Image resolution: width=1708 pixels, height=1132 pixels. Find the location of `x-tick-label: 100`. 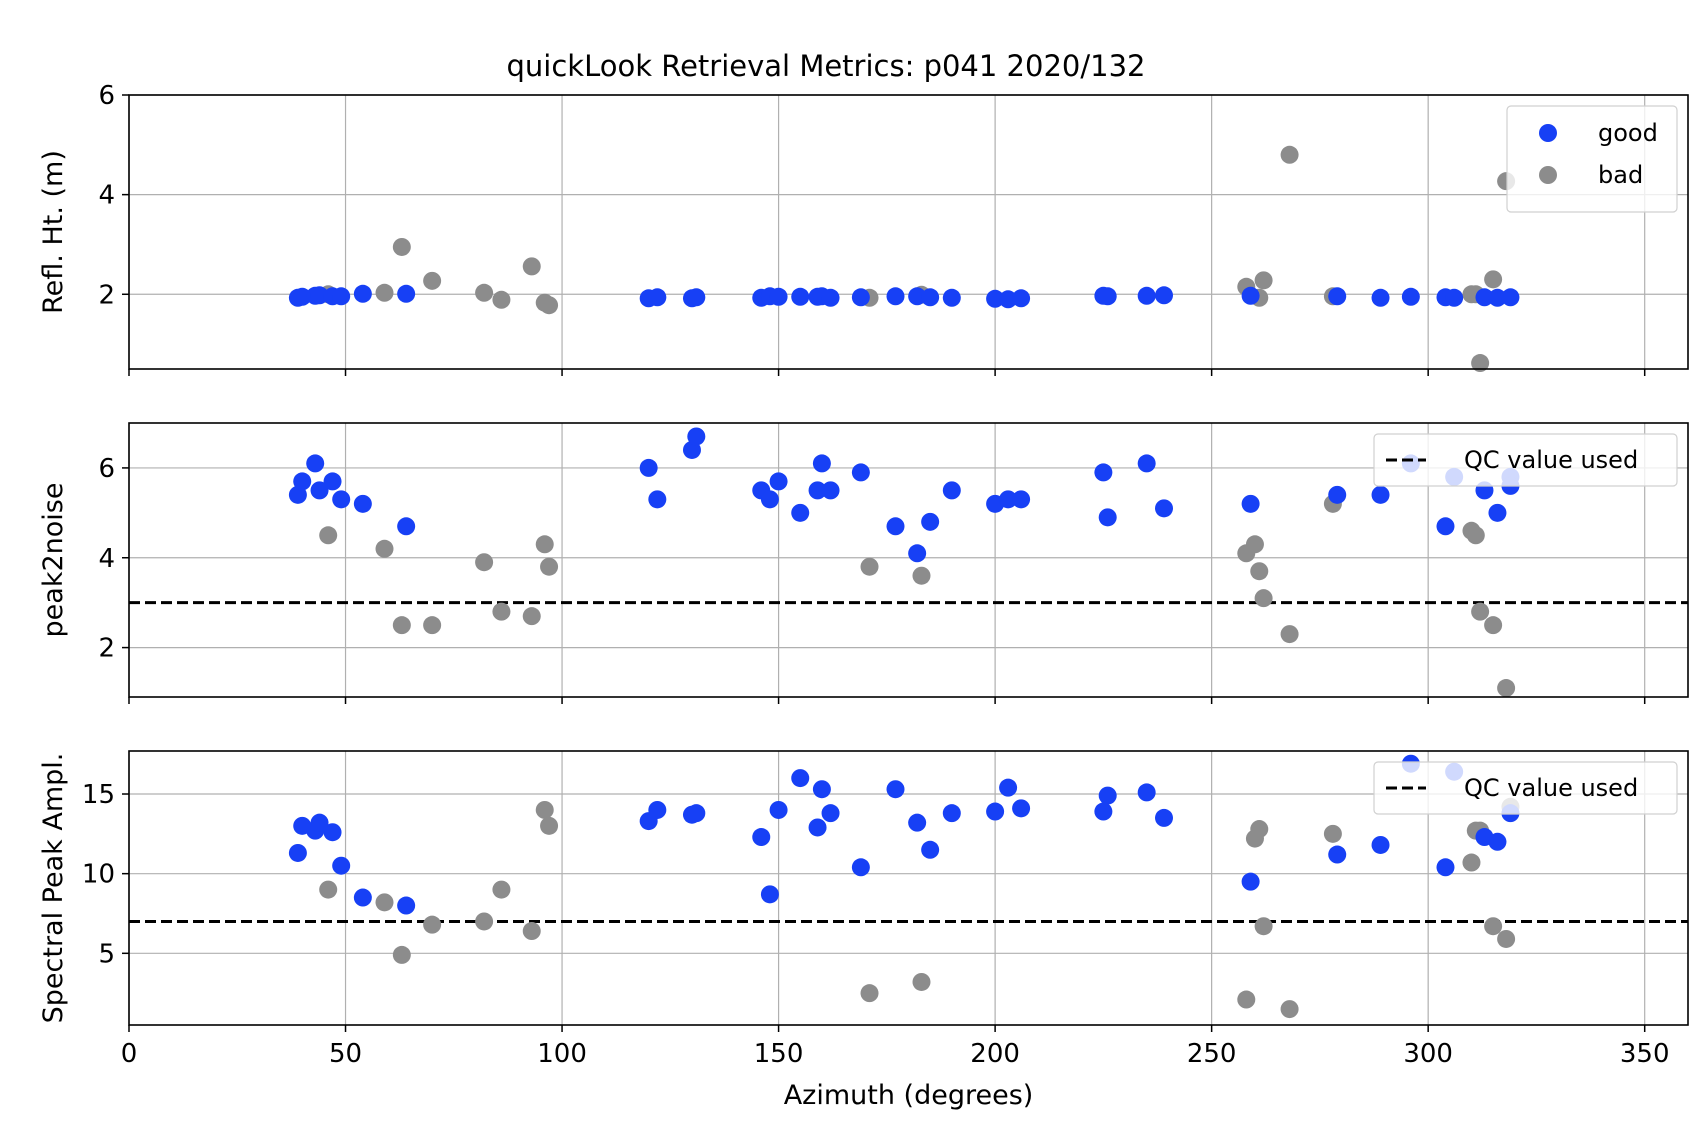

x-tick-label: 100 is located at coordinates (562, 1054).